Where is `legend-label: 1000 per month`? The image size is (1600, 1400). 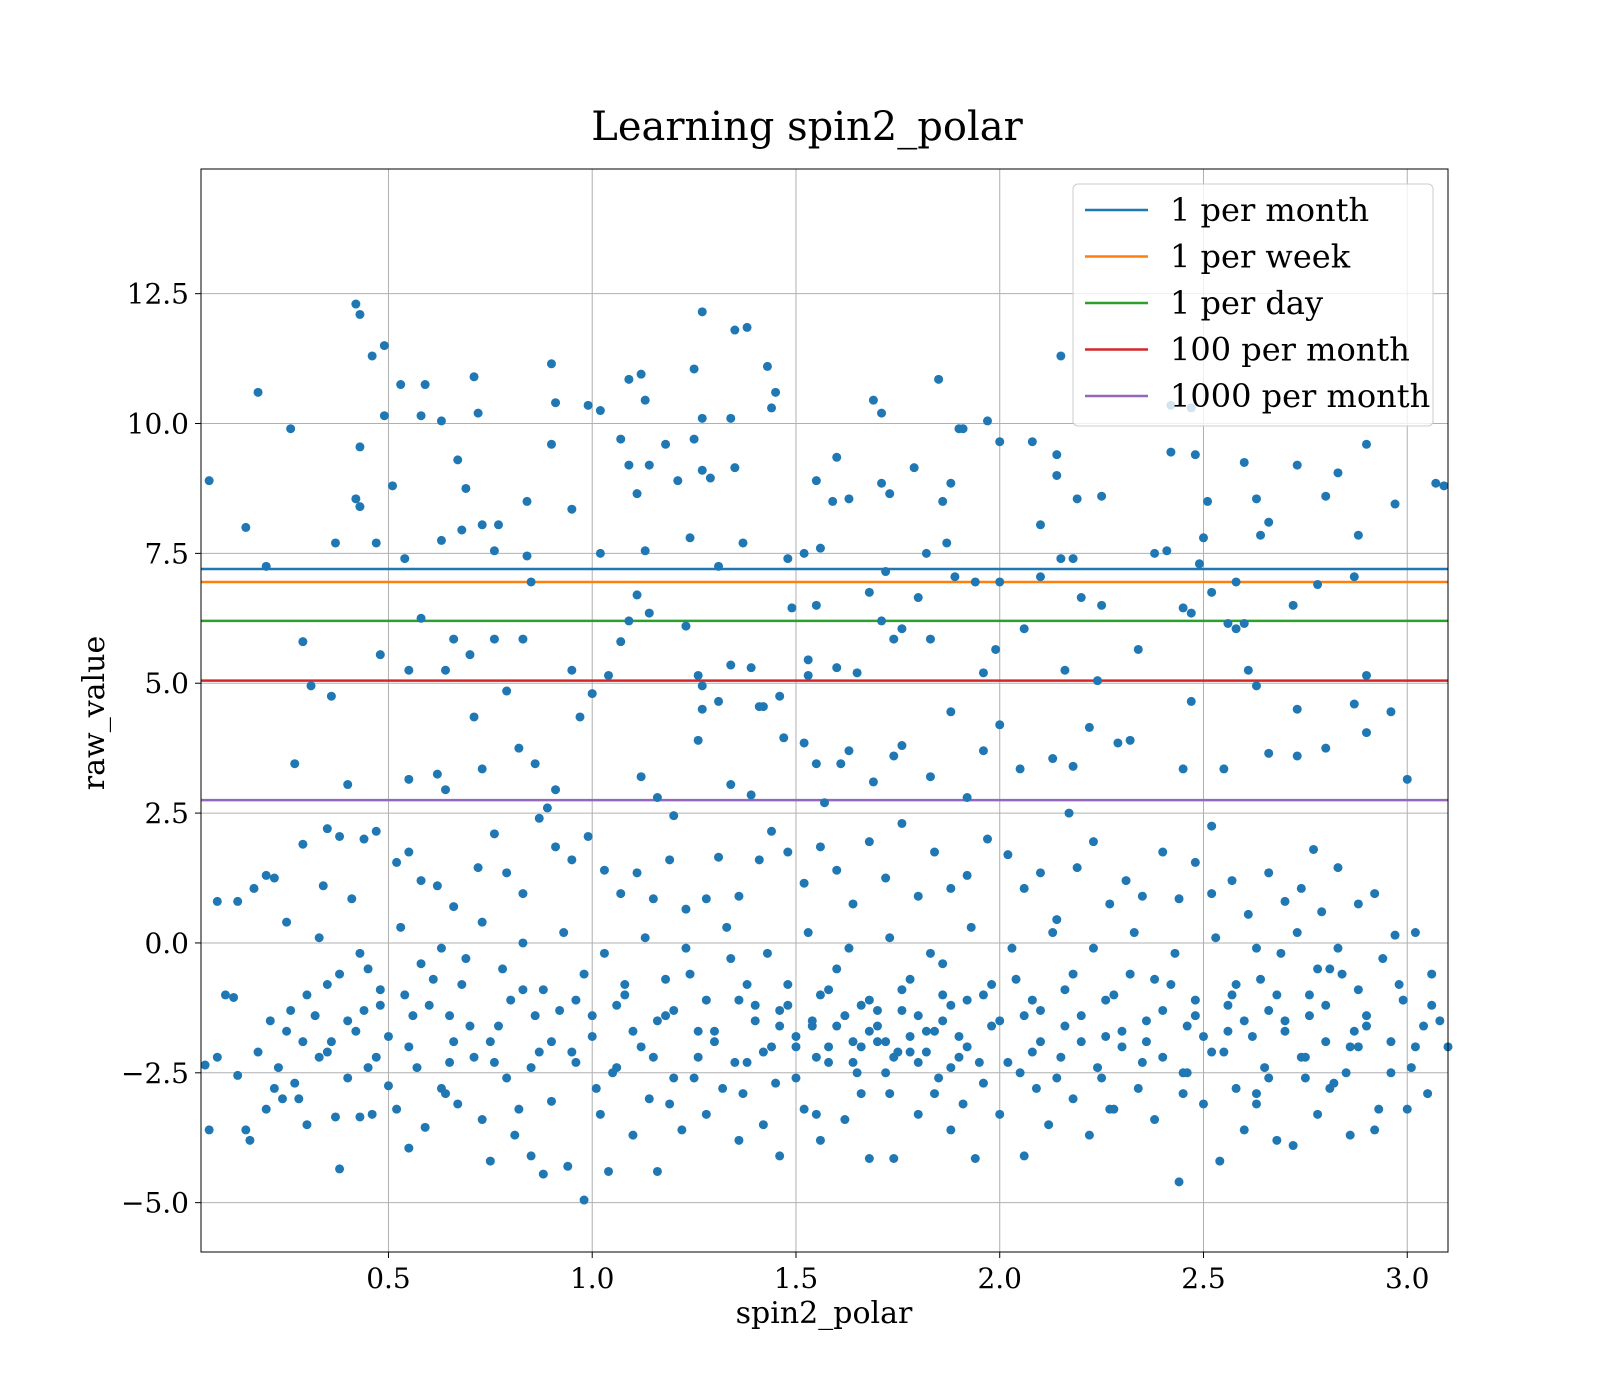
legend-label: 1000 per month is located at coordinates (1300, 396).